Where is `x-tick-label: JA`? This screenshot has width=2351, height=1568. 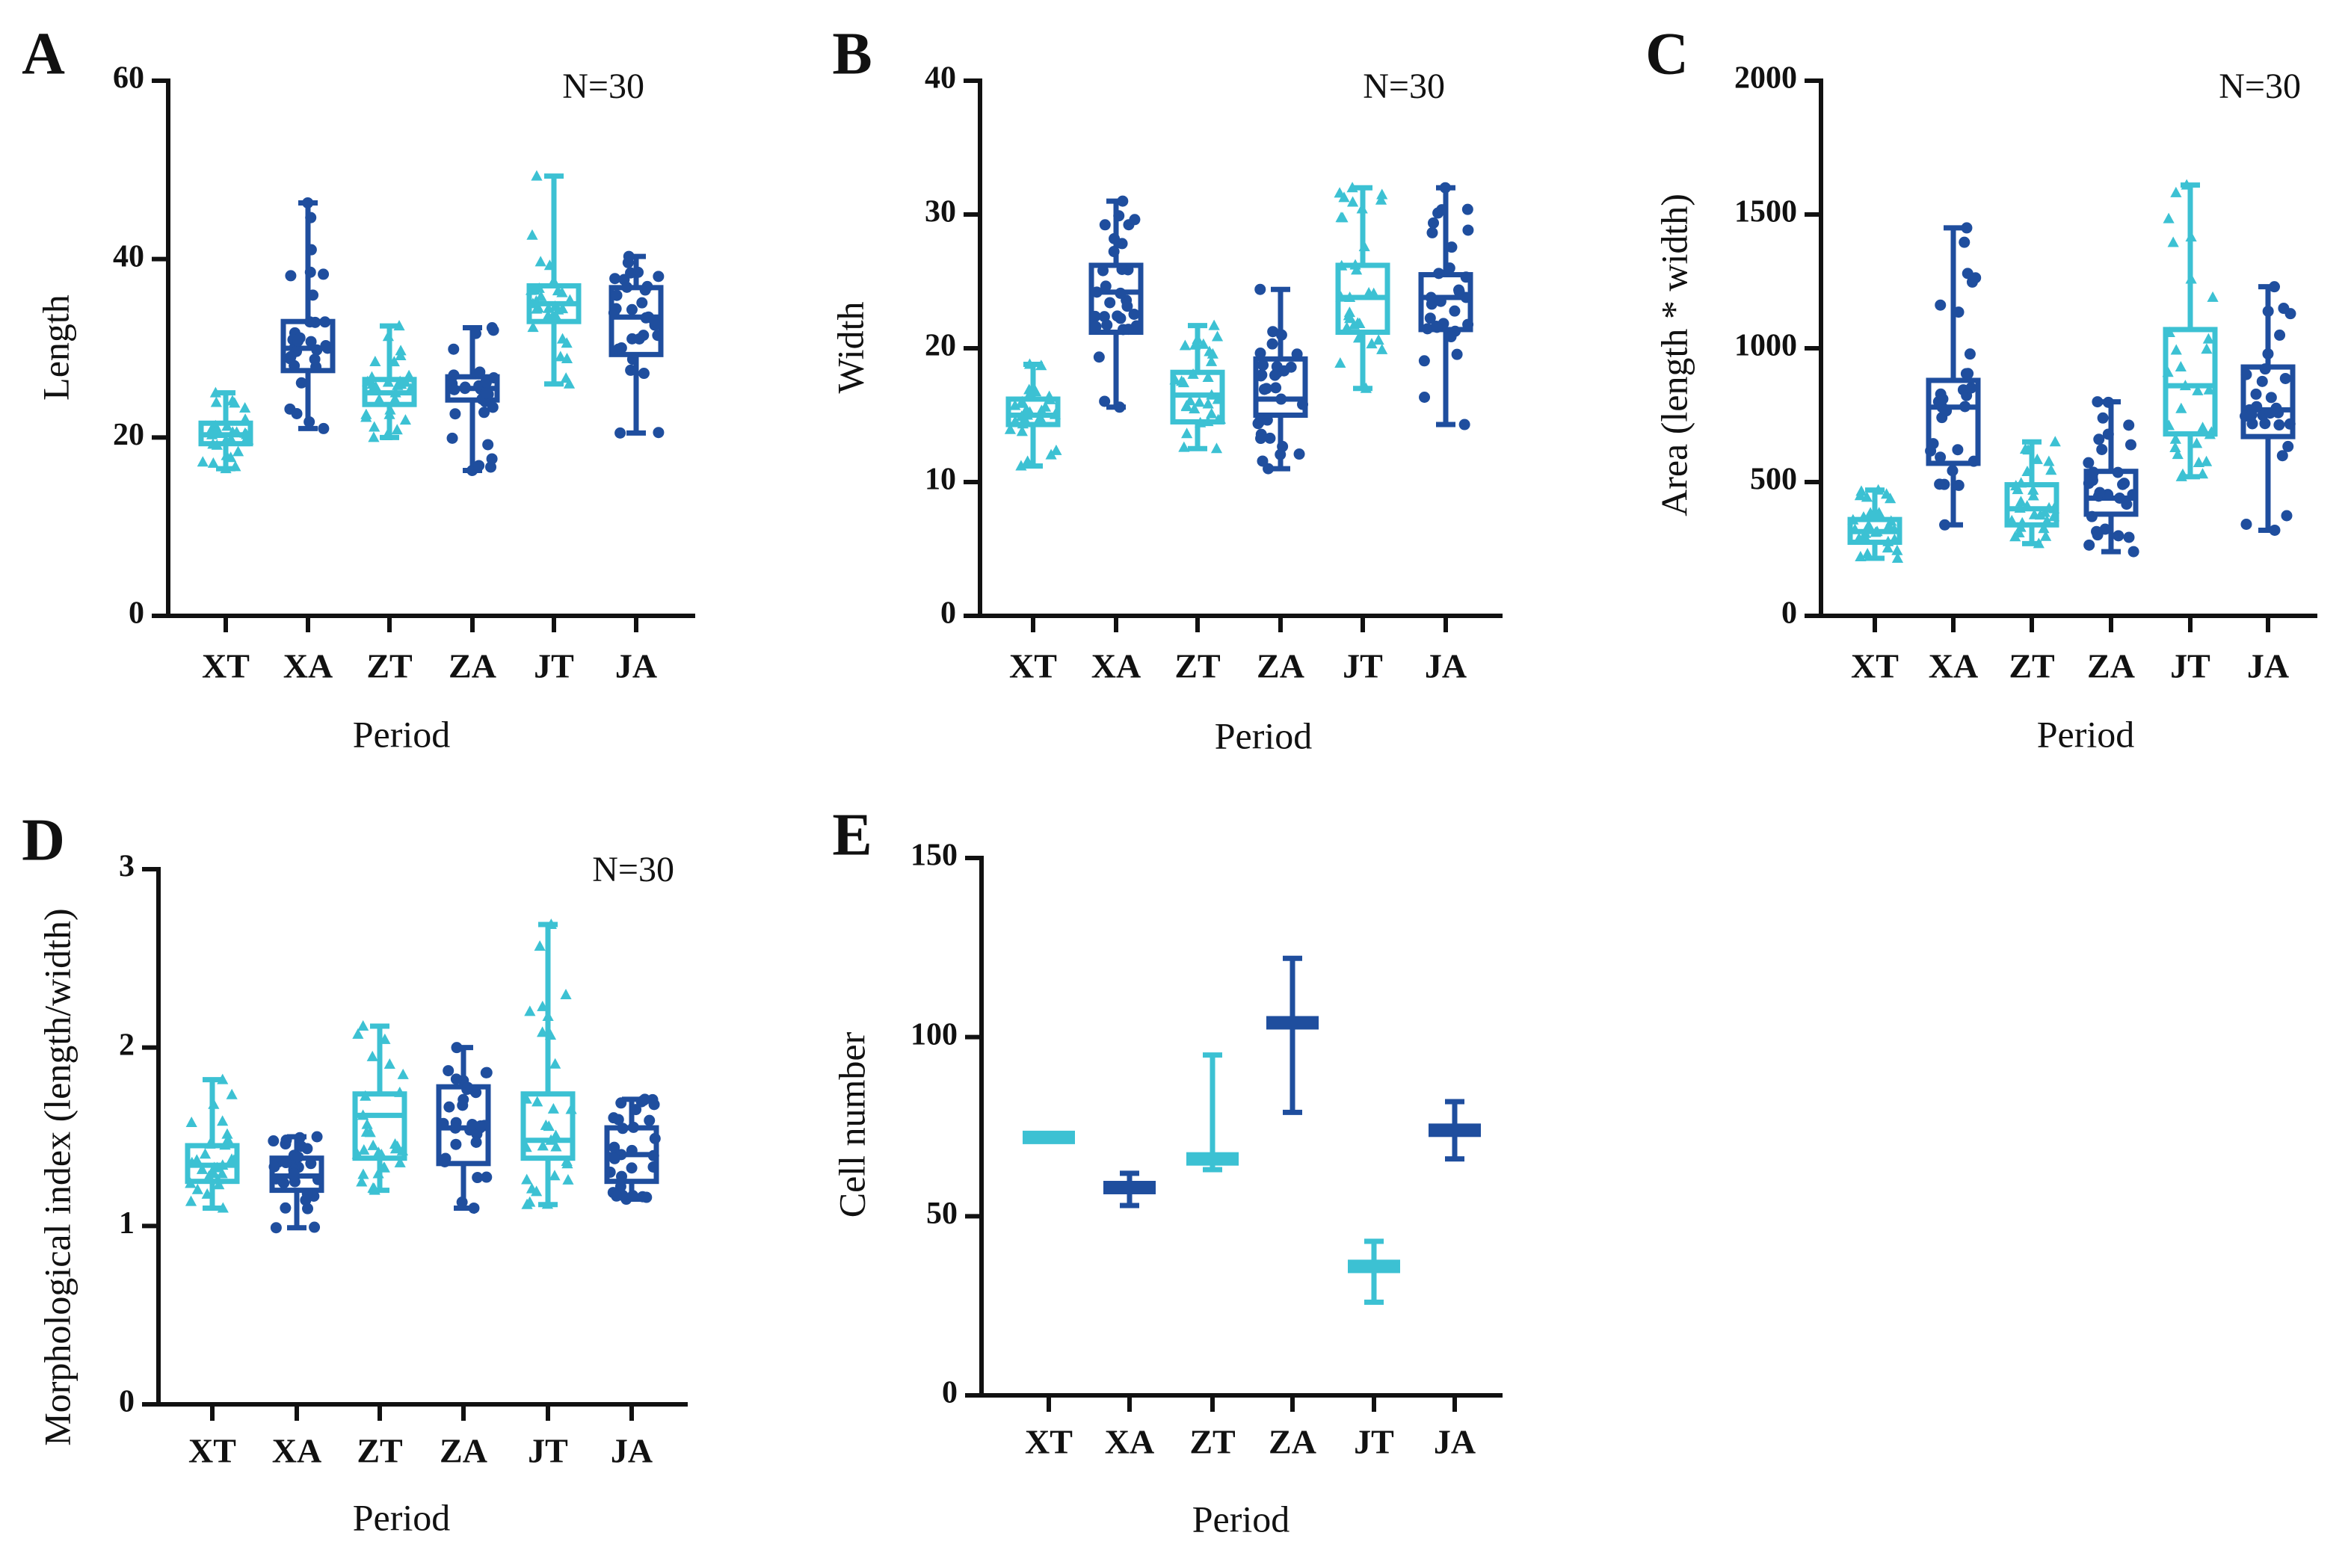
x-tick-label: JA is located at coordinates (2268, 666).